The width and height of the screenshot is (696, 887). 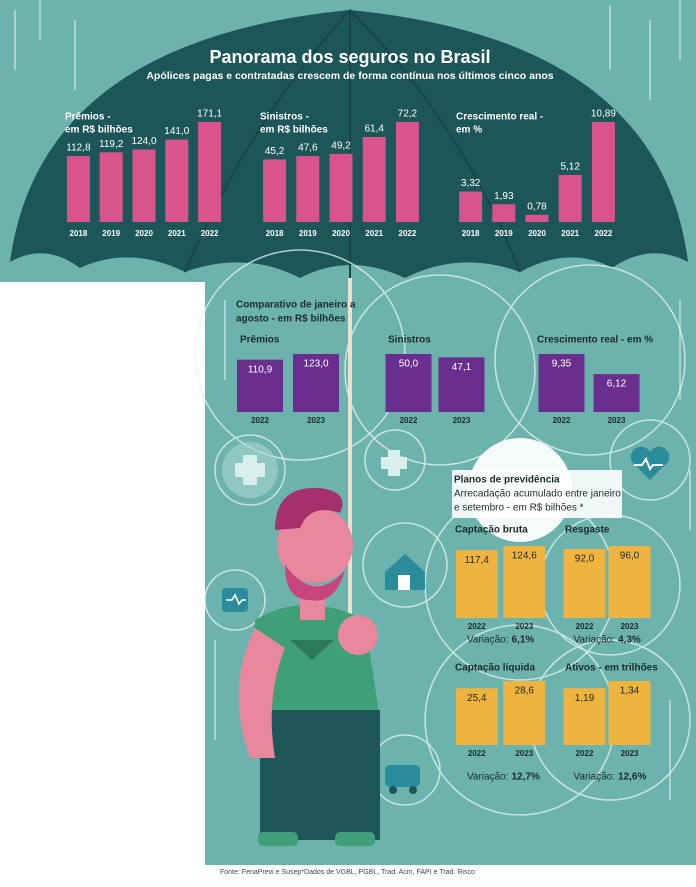 What do you see at coordinates (525, 691) in the screenshot?
I see `value-label: 28,6` at bounding box center [525, 691].